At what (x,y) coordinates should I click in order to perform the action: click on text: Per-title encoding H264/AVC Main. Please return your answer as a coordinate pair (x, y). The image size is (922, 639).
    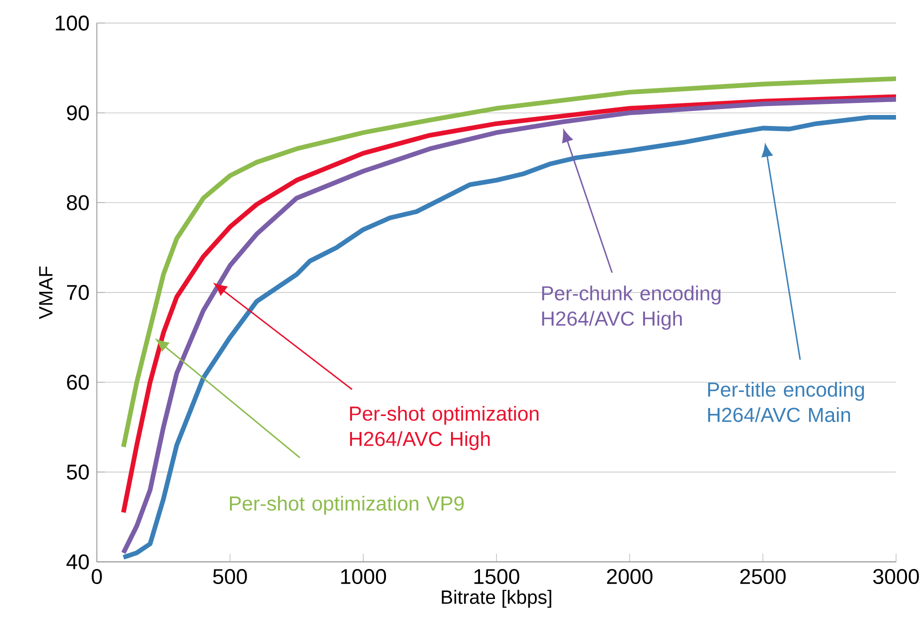
    Looking at the image, I should click on (786, 402).